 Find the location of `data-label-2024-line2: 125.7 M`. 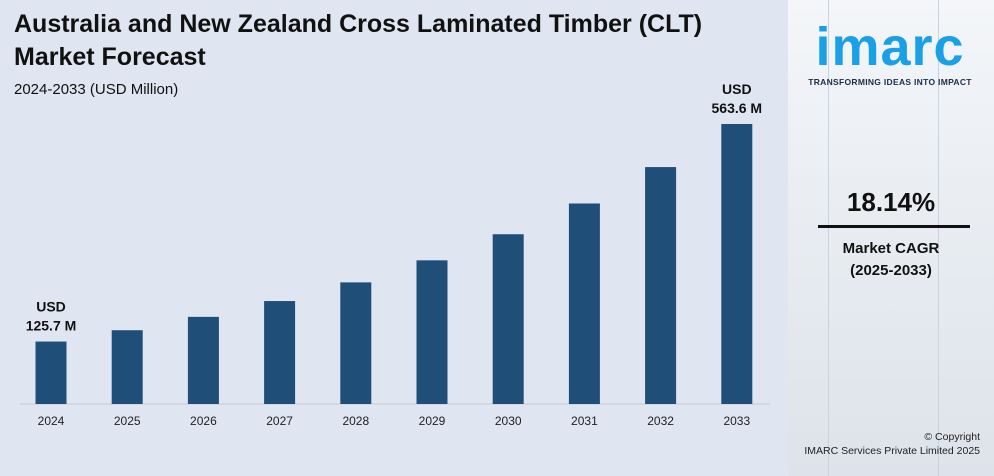

data-label-2024-line2: 125.7 M is located at coordinates (51, 326).